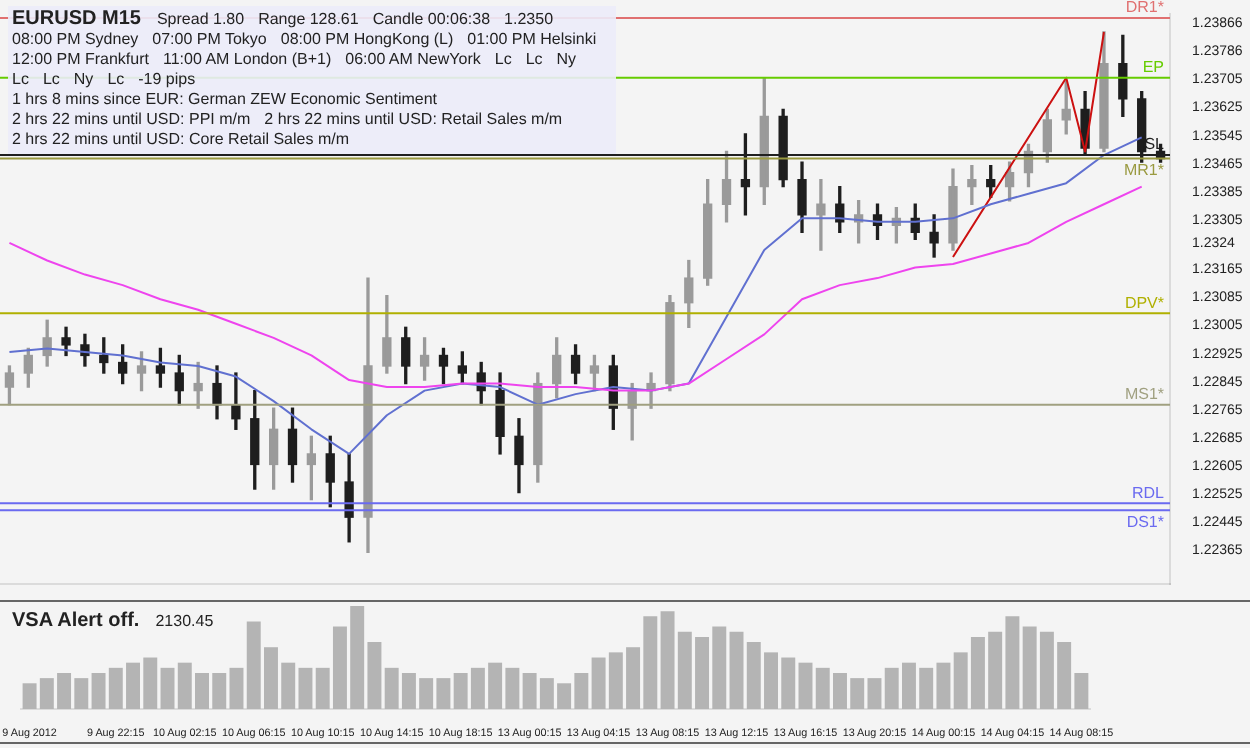  I want to click on ref-line-label: MR1*, so click(1143, 169).